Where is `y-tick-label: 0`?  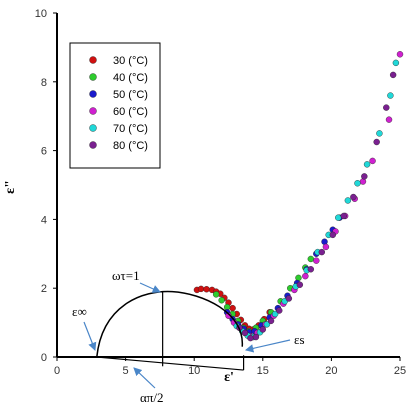
y-tick-label: 0 is located at coordinates (44, 358).